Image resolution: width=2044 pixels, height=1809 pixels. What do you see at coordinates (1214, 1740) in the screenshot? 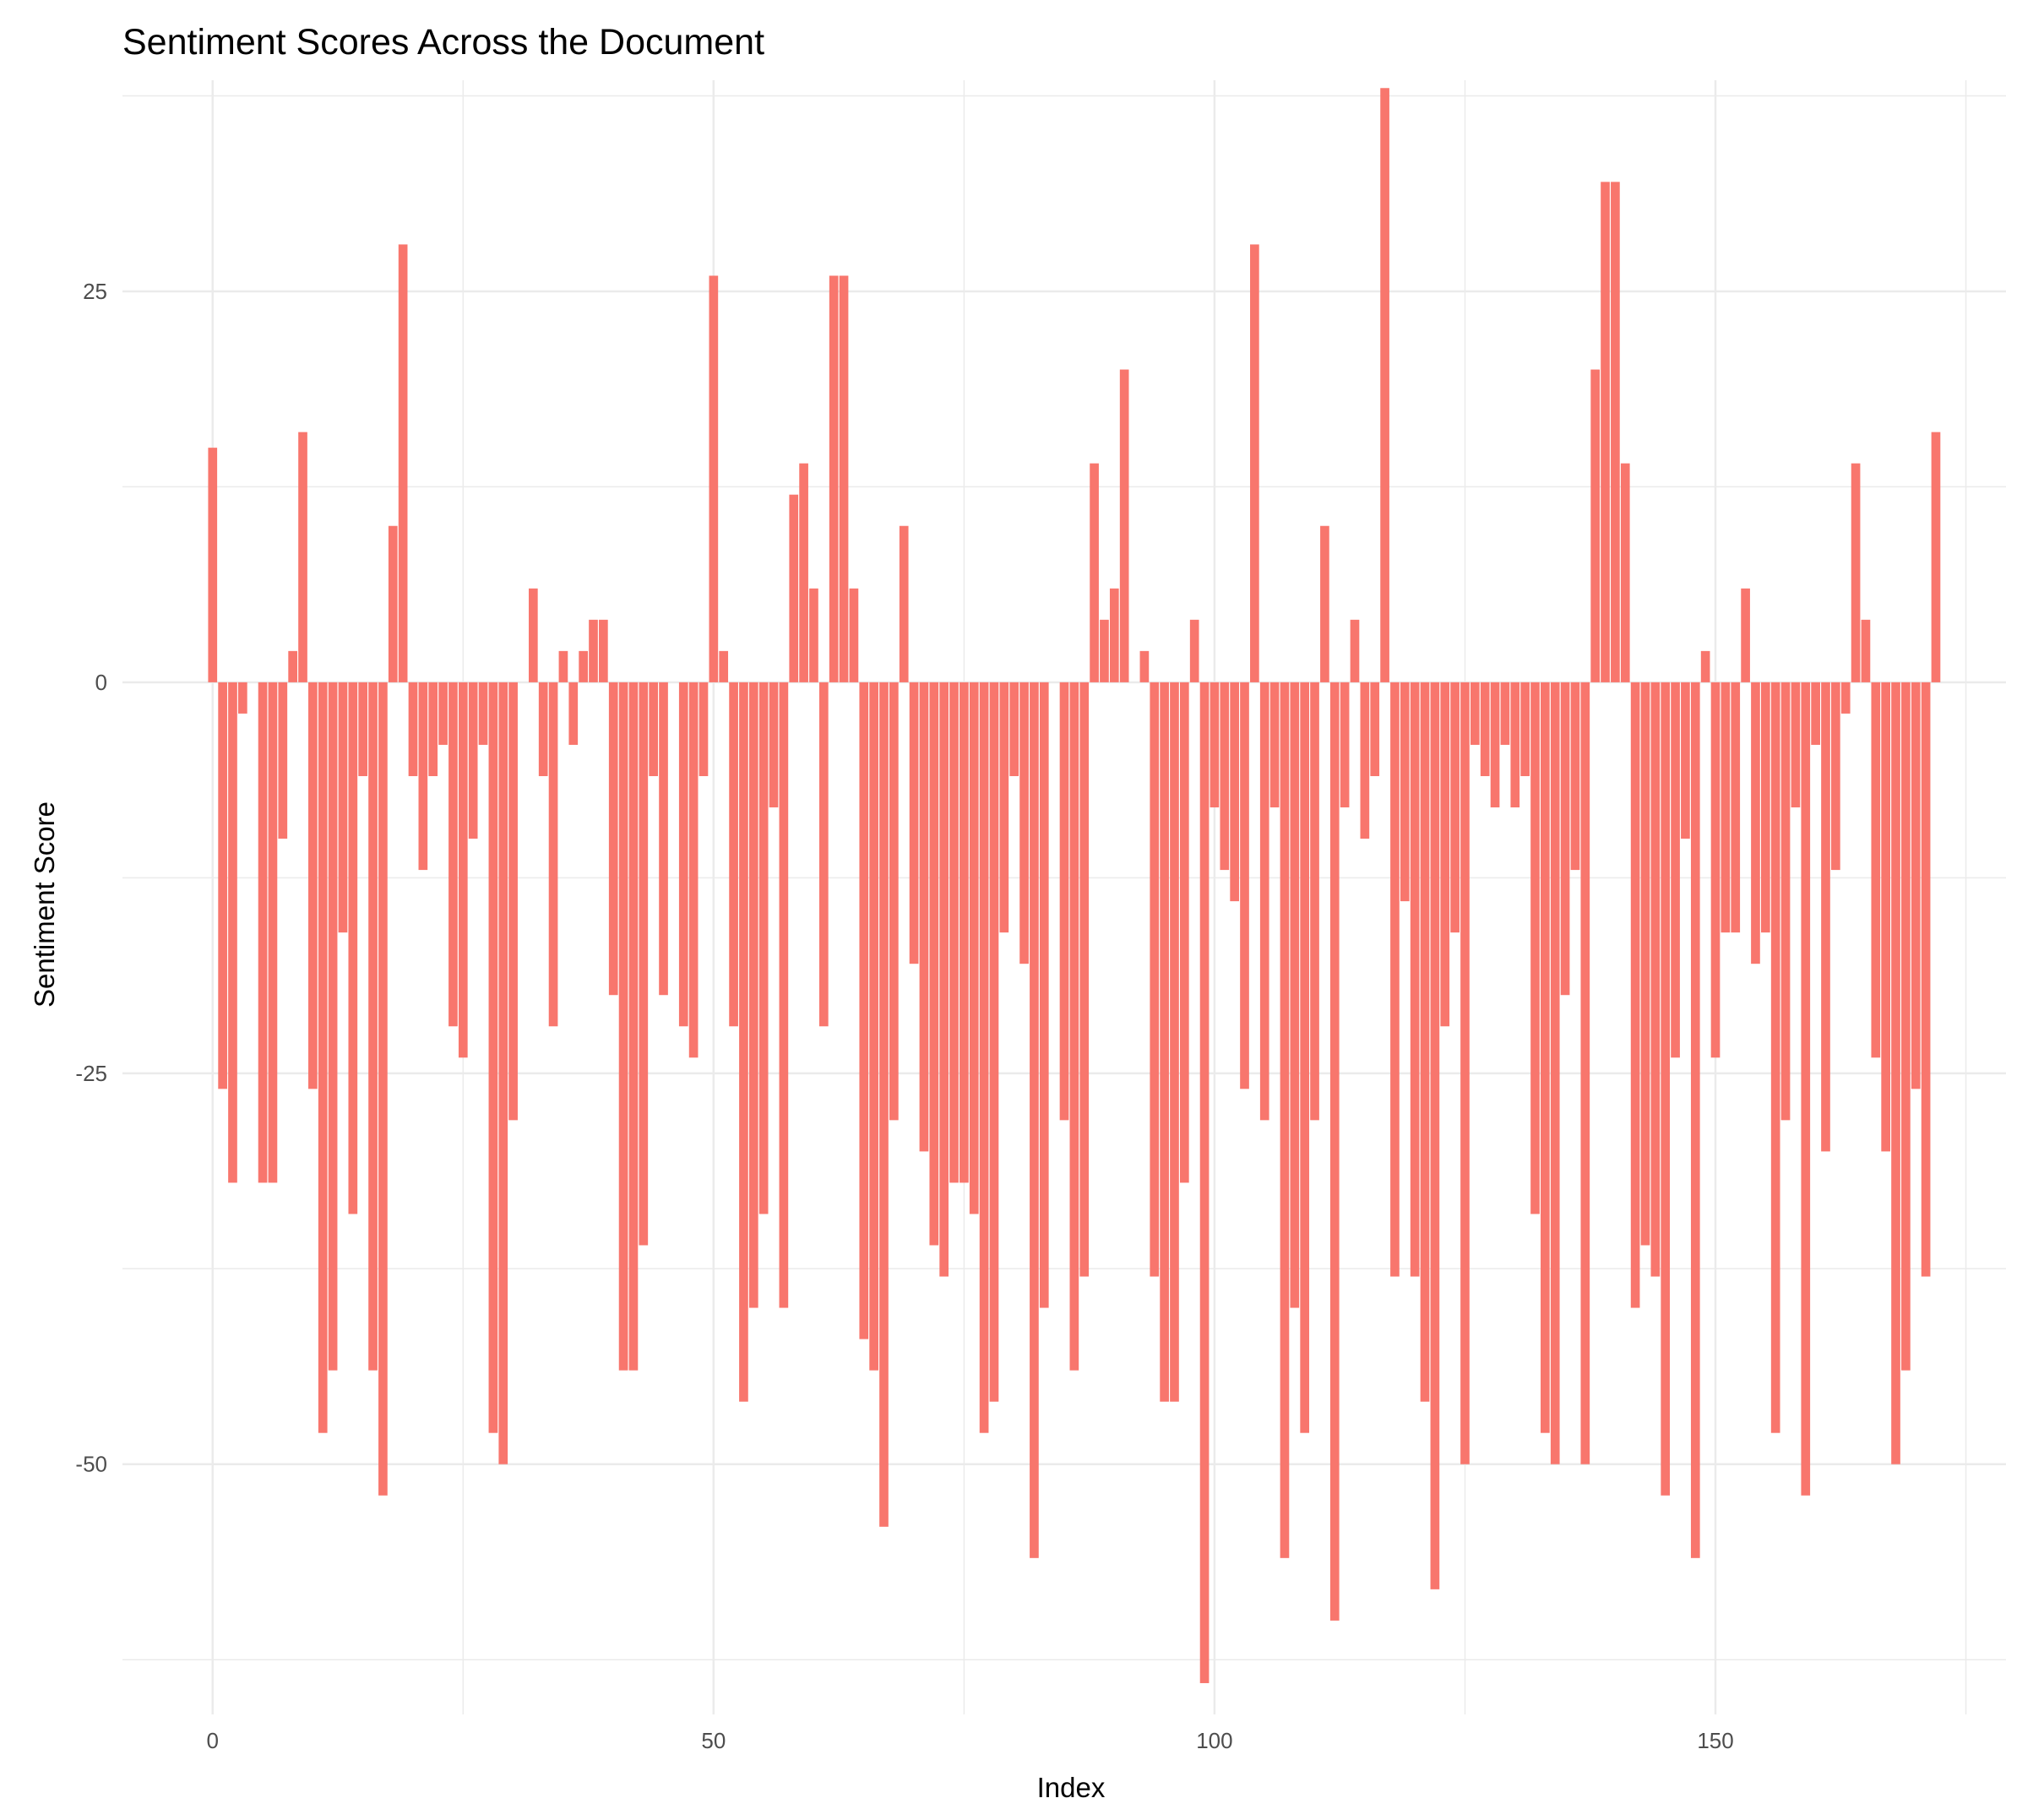
I see `x-tick-label: 100` at bounding box center [1214, 1740].